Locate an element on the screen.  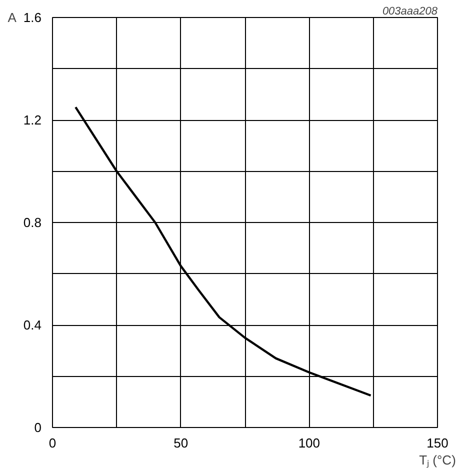
x-tick-label: 0 is located at coordinates (52, 443).